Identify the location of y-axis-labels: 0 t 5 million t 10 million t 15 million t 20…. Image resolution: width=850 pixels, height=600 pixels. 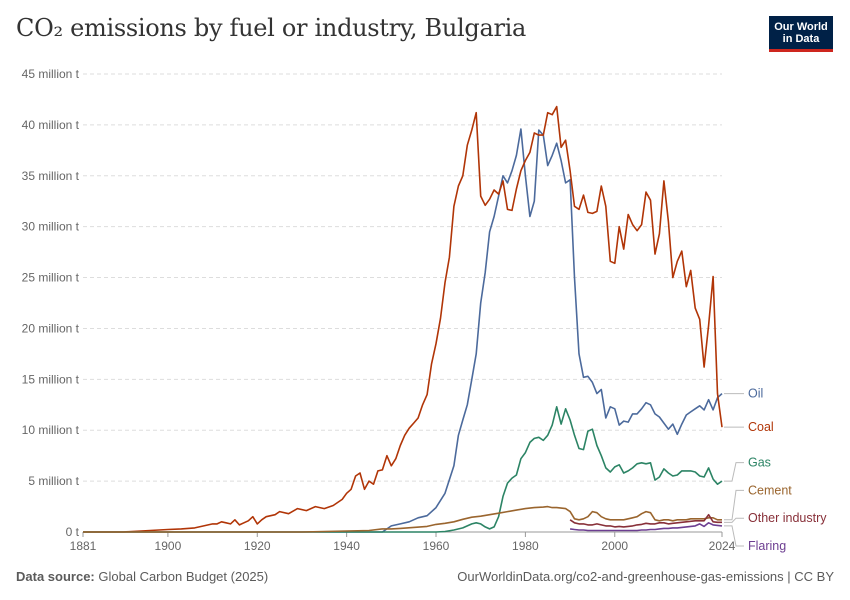
(51, 303).